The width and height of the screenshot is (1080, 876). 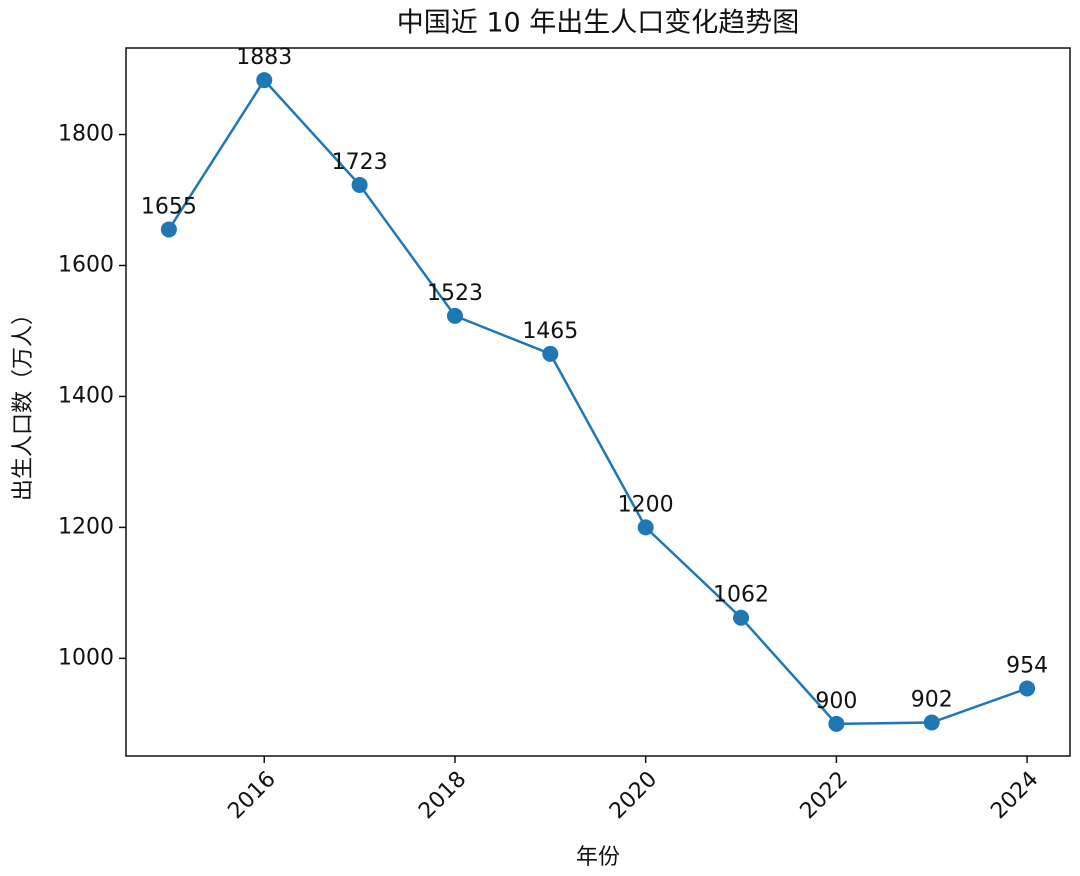 What do you see at coordinates (932, 700) in the screenshot?
I see `data-label: 902` at bounding box center [932, 700].